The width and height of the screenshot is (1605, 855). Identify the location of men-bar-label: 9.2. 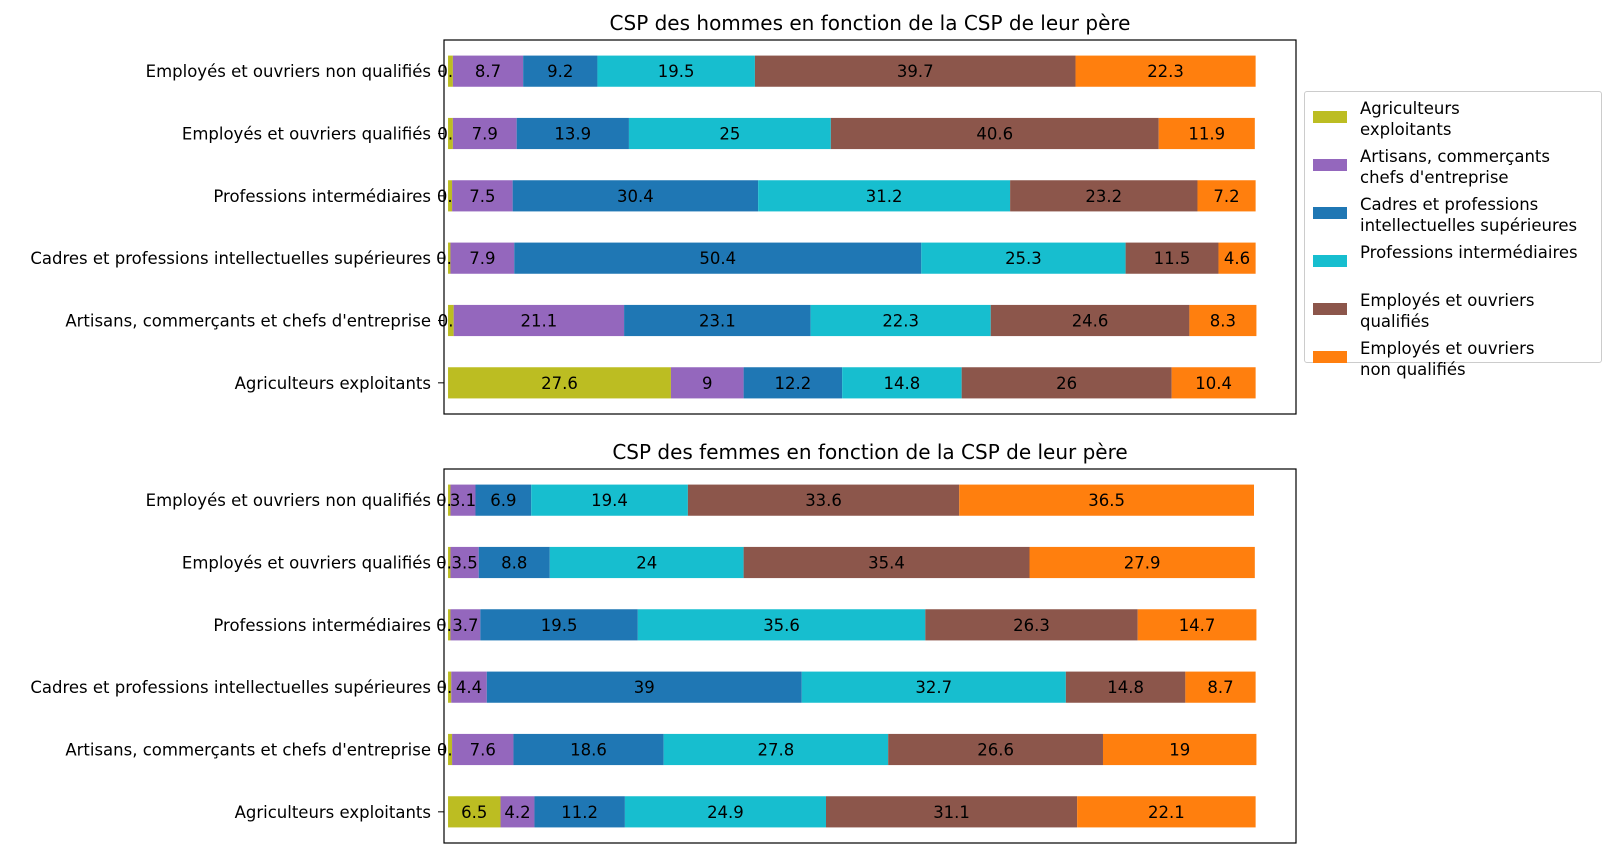
(560, 71).